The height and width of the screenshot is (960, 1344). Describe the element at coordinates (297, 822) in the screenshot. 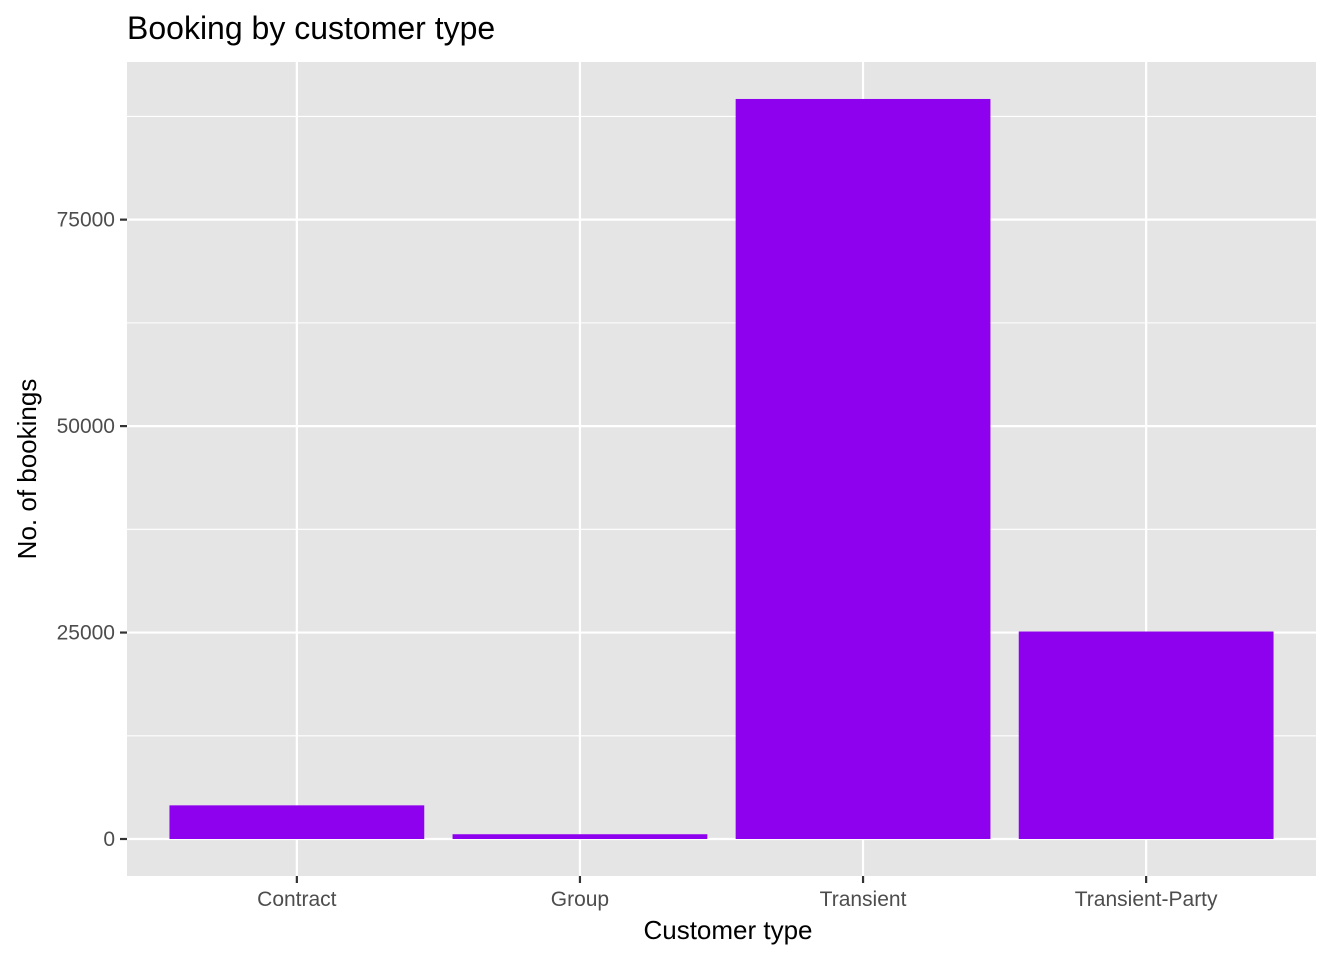

I see `bar-contract` at that location.